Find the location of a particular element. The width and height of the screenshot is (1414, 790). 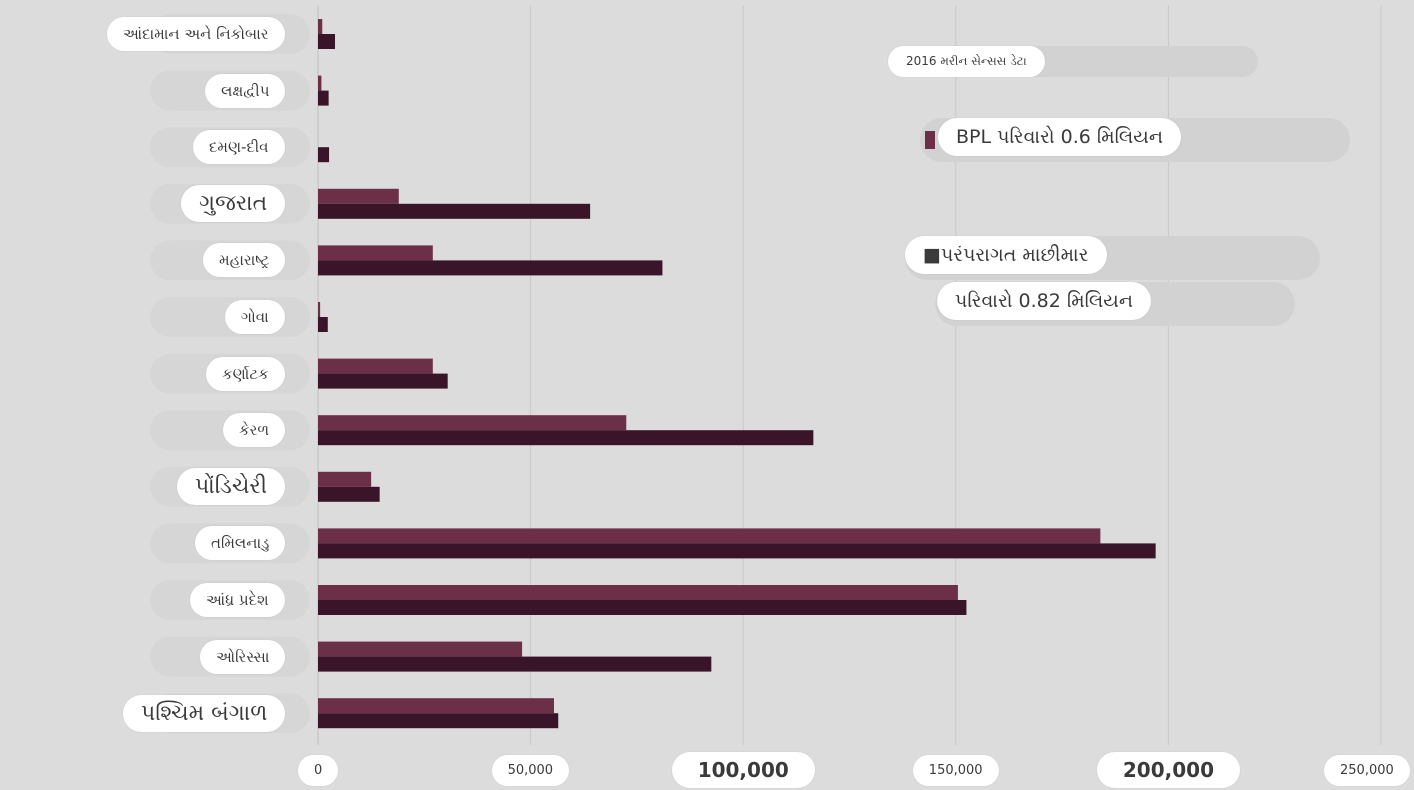

category-label: લક્ષદ્વીપ is located at coordinates (245, 90).